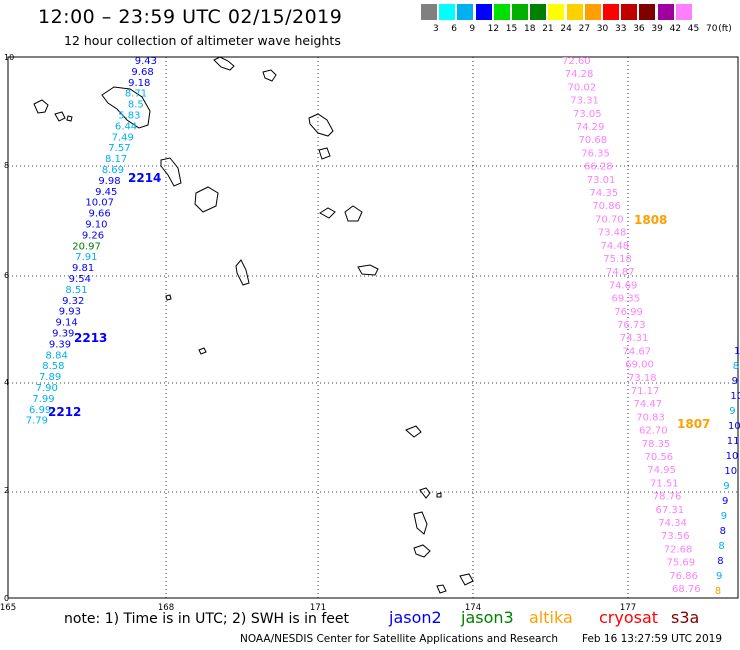 The width and height of the screenshot is (740, 650). Describe the element at coordinates (612, 233) in the screenshot. I see `track-value: 73.48` at that location.